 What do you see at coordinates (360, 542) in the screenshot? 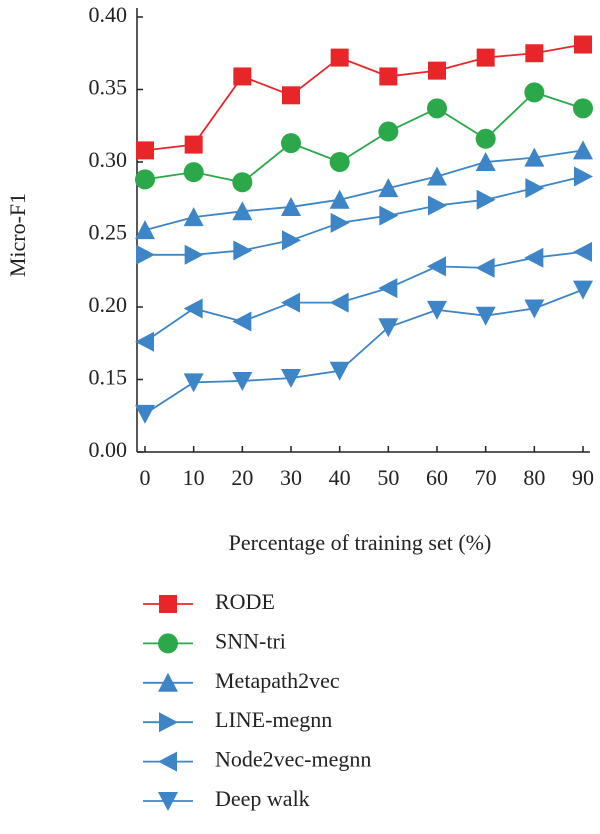
I see `x-axis-label: Percentage of training set (%)` at bounding box center [360, 542].